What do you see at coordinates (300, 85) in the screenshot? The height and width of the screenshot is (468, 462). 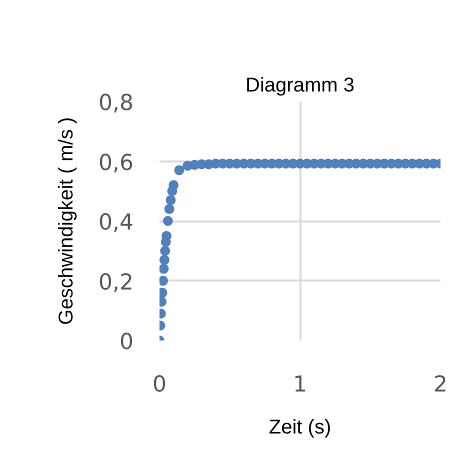 I see `chart-title: Diagramm 3` at bounding box center [300, 85].